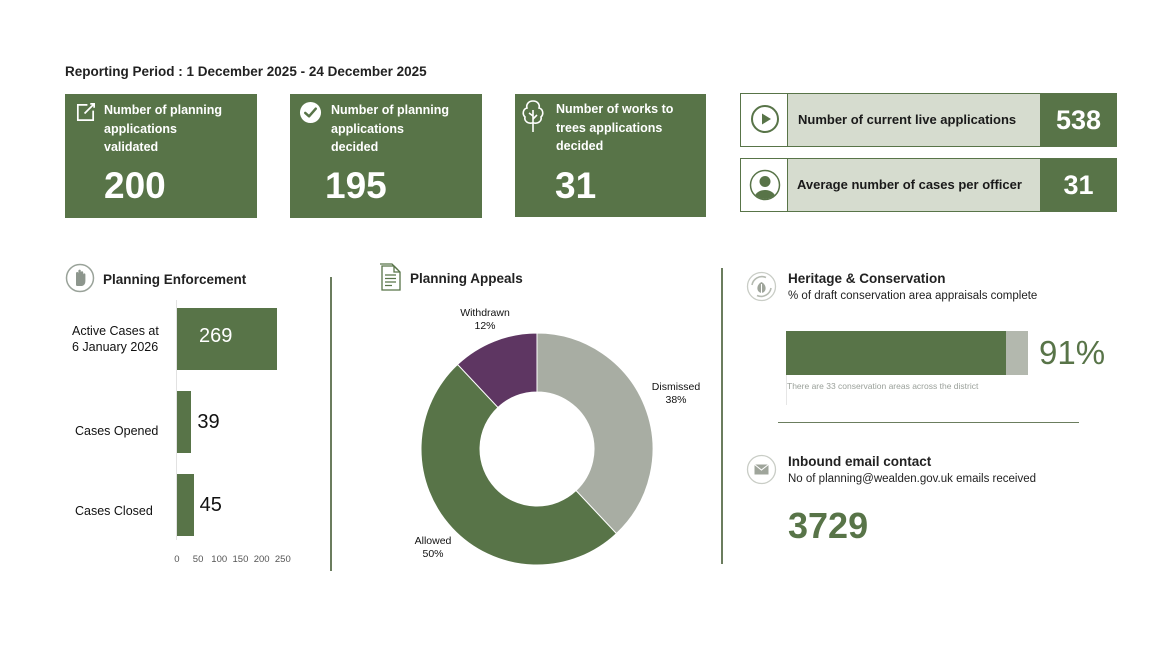  I want to click on document-icon, so click(390, 277).